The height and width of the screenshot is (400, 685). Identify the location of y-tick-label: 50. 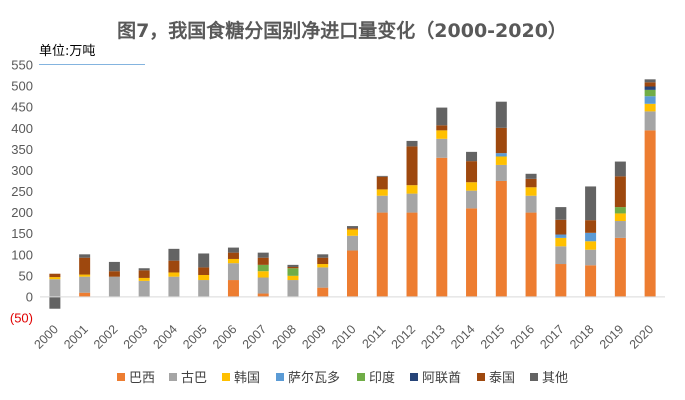
(26, 275).